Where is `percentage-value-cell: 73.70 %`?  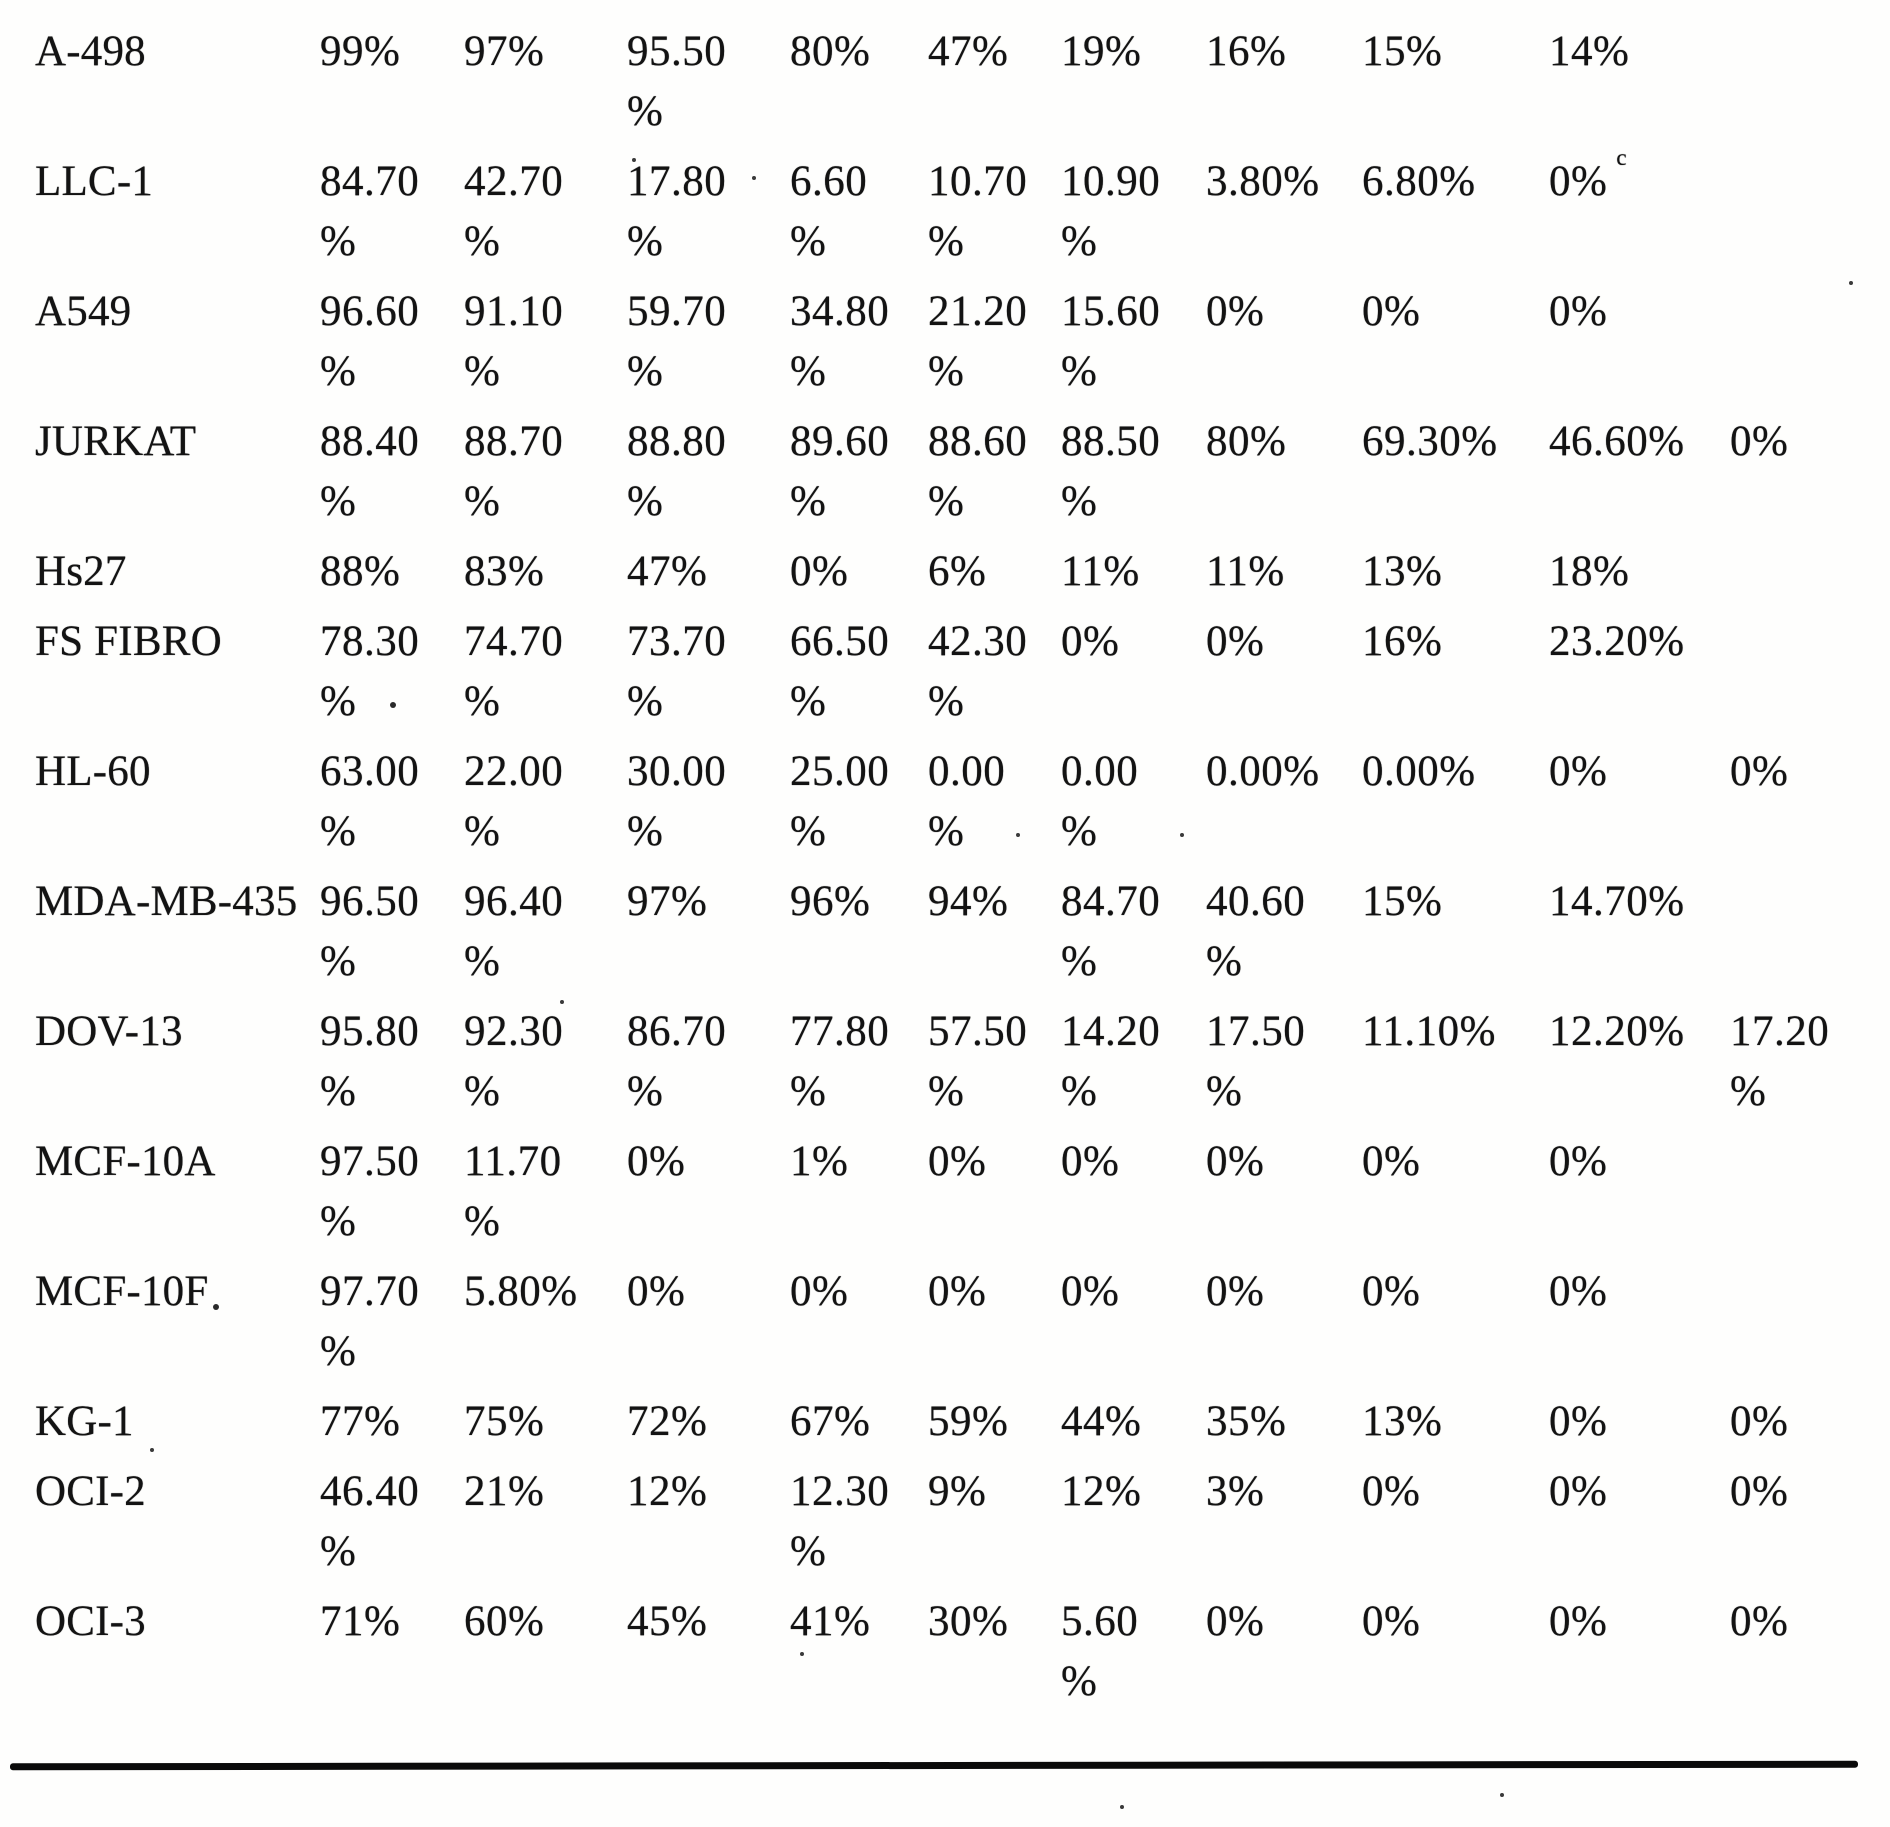
percentage-value-cell: 73.70 % is located at coordinates (677, 671).